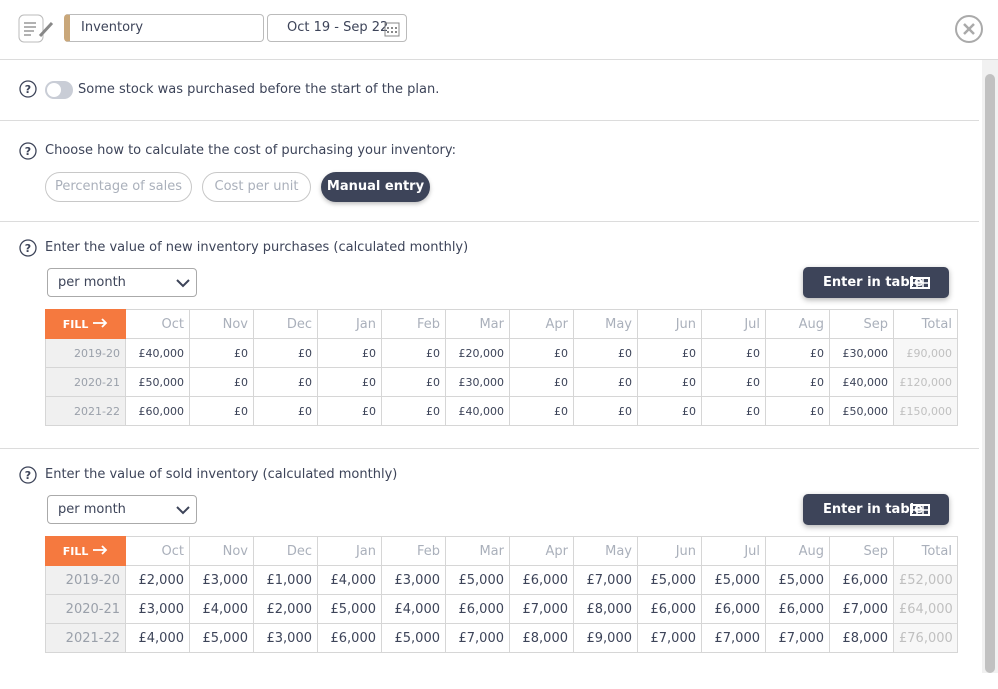 The width and height of the screenshot is (998, 689). I want to click on value-cell: £9,000, so click(605, 638).